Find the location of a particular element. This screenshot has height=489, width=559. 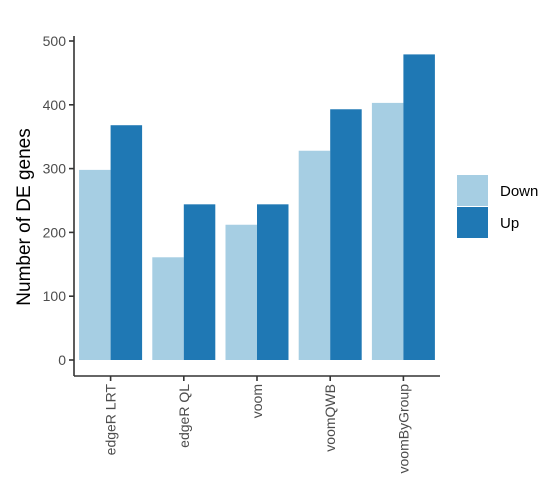

legend: Down Up is located at coordinates (497, 206).